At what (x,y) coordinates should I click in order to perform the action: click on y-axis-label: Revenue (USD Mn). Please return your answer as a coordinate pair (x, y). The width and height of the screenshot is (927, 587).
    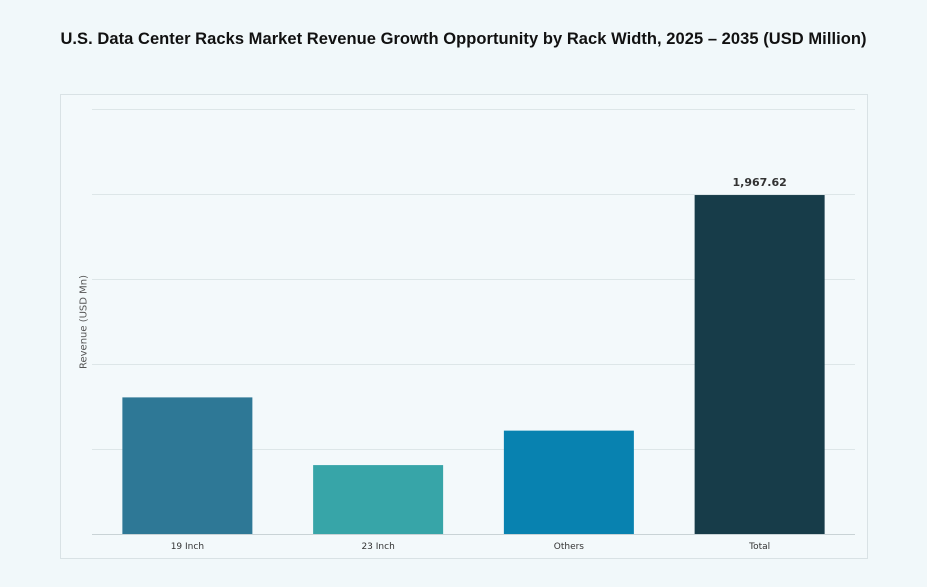
    Looking at the image, I should click on (84, 322).